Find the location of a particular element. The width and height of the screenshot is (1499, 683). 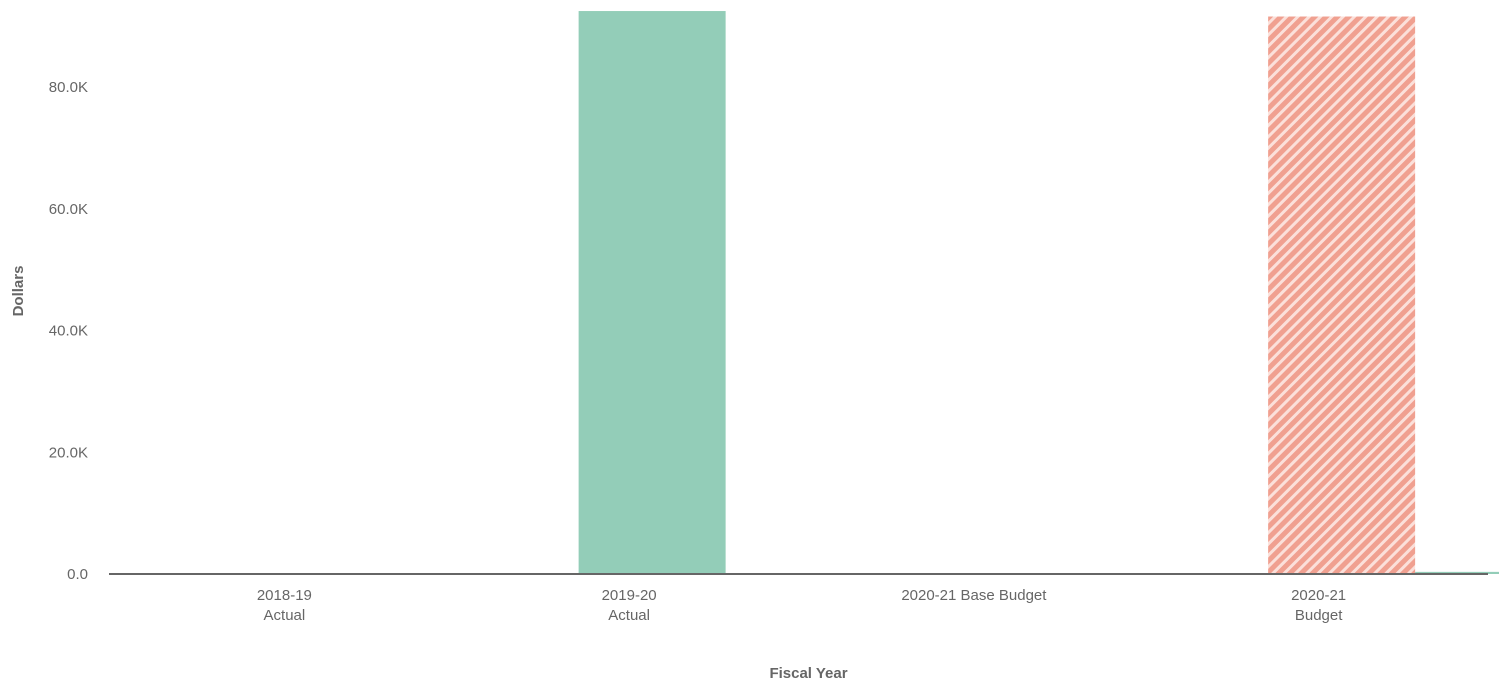

x-tick-label: 2019-20 Actual is located at coordinates (629, 605).